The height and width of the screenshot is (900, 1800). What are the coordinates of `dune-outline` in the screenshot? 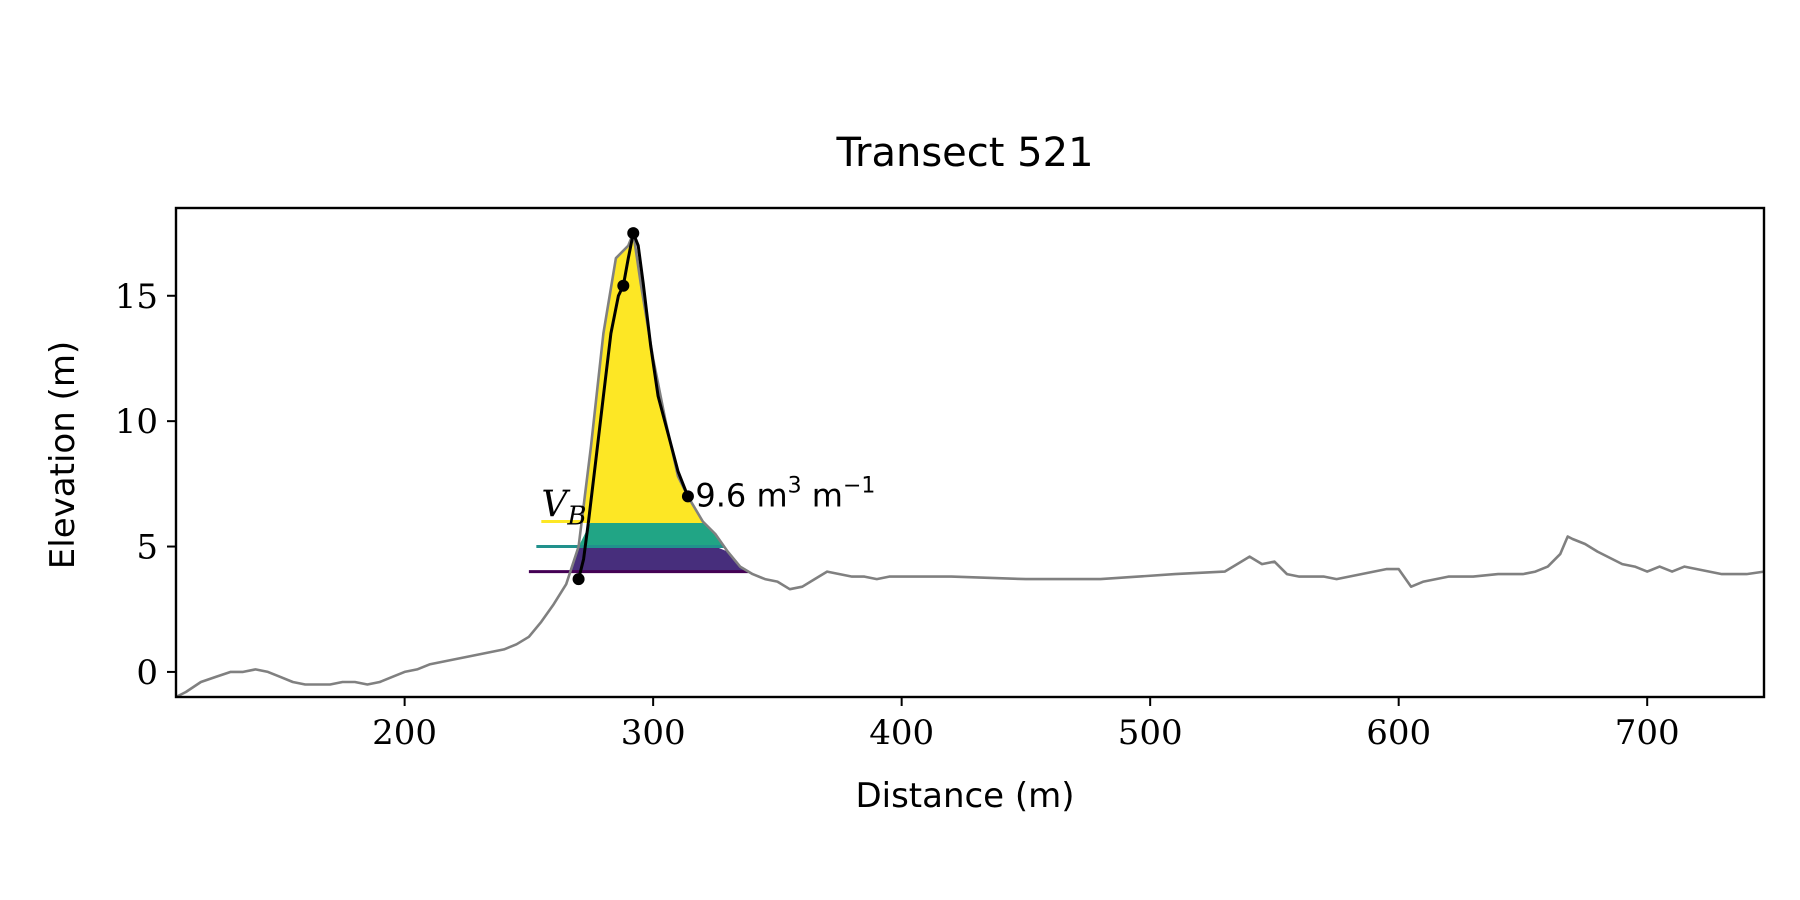 It's located at (633, 405).